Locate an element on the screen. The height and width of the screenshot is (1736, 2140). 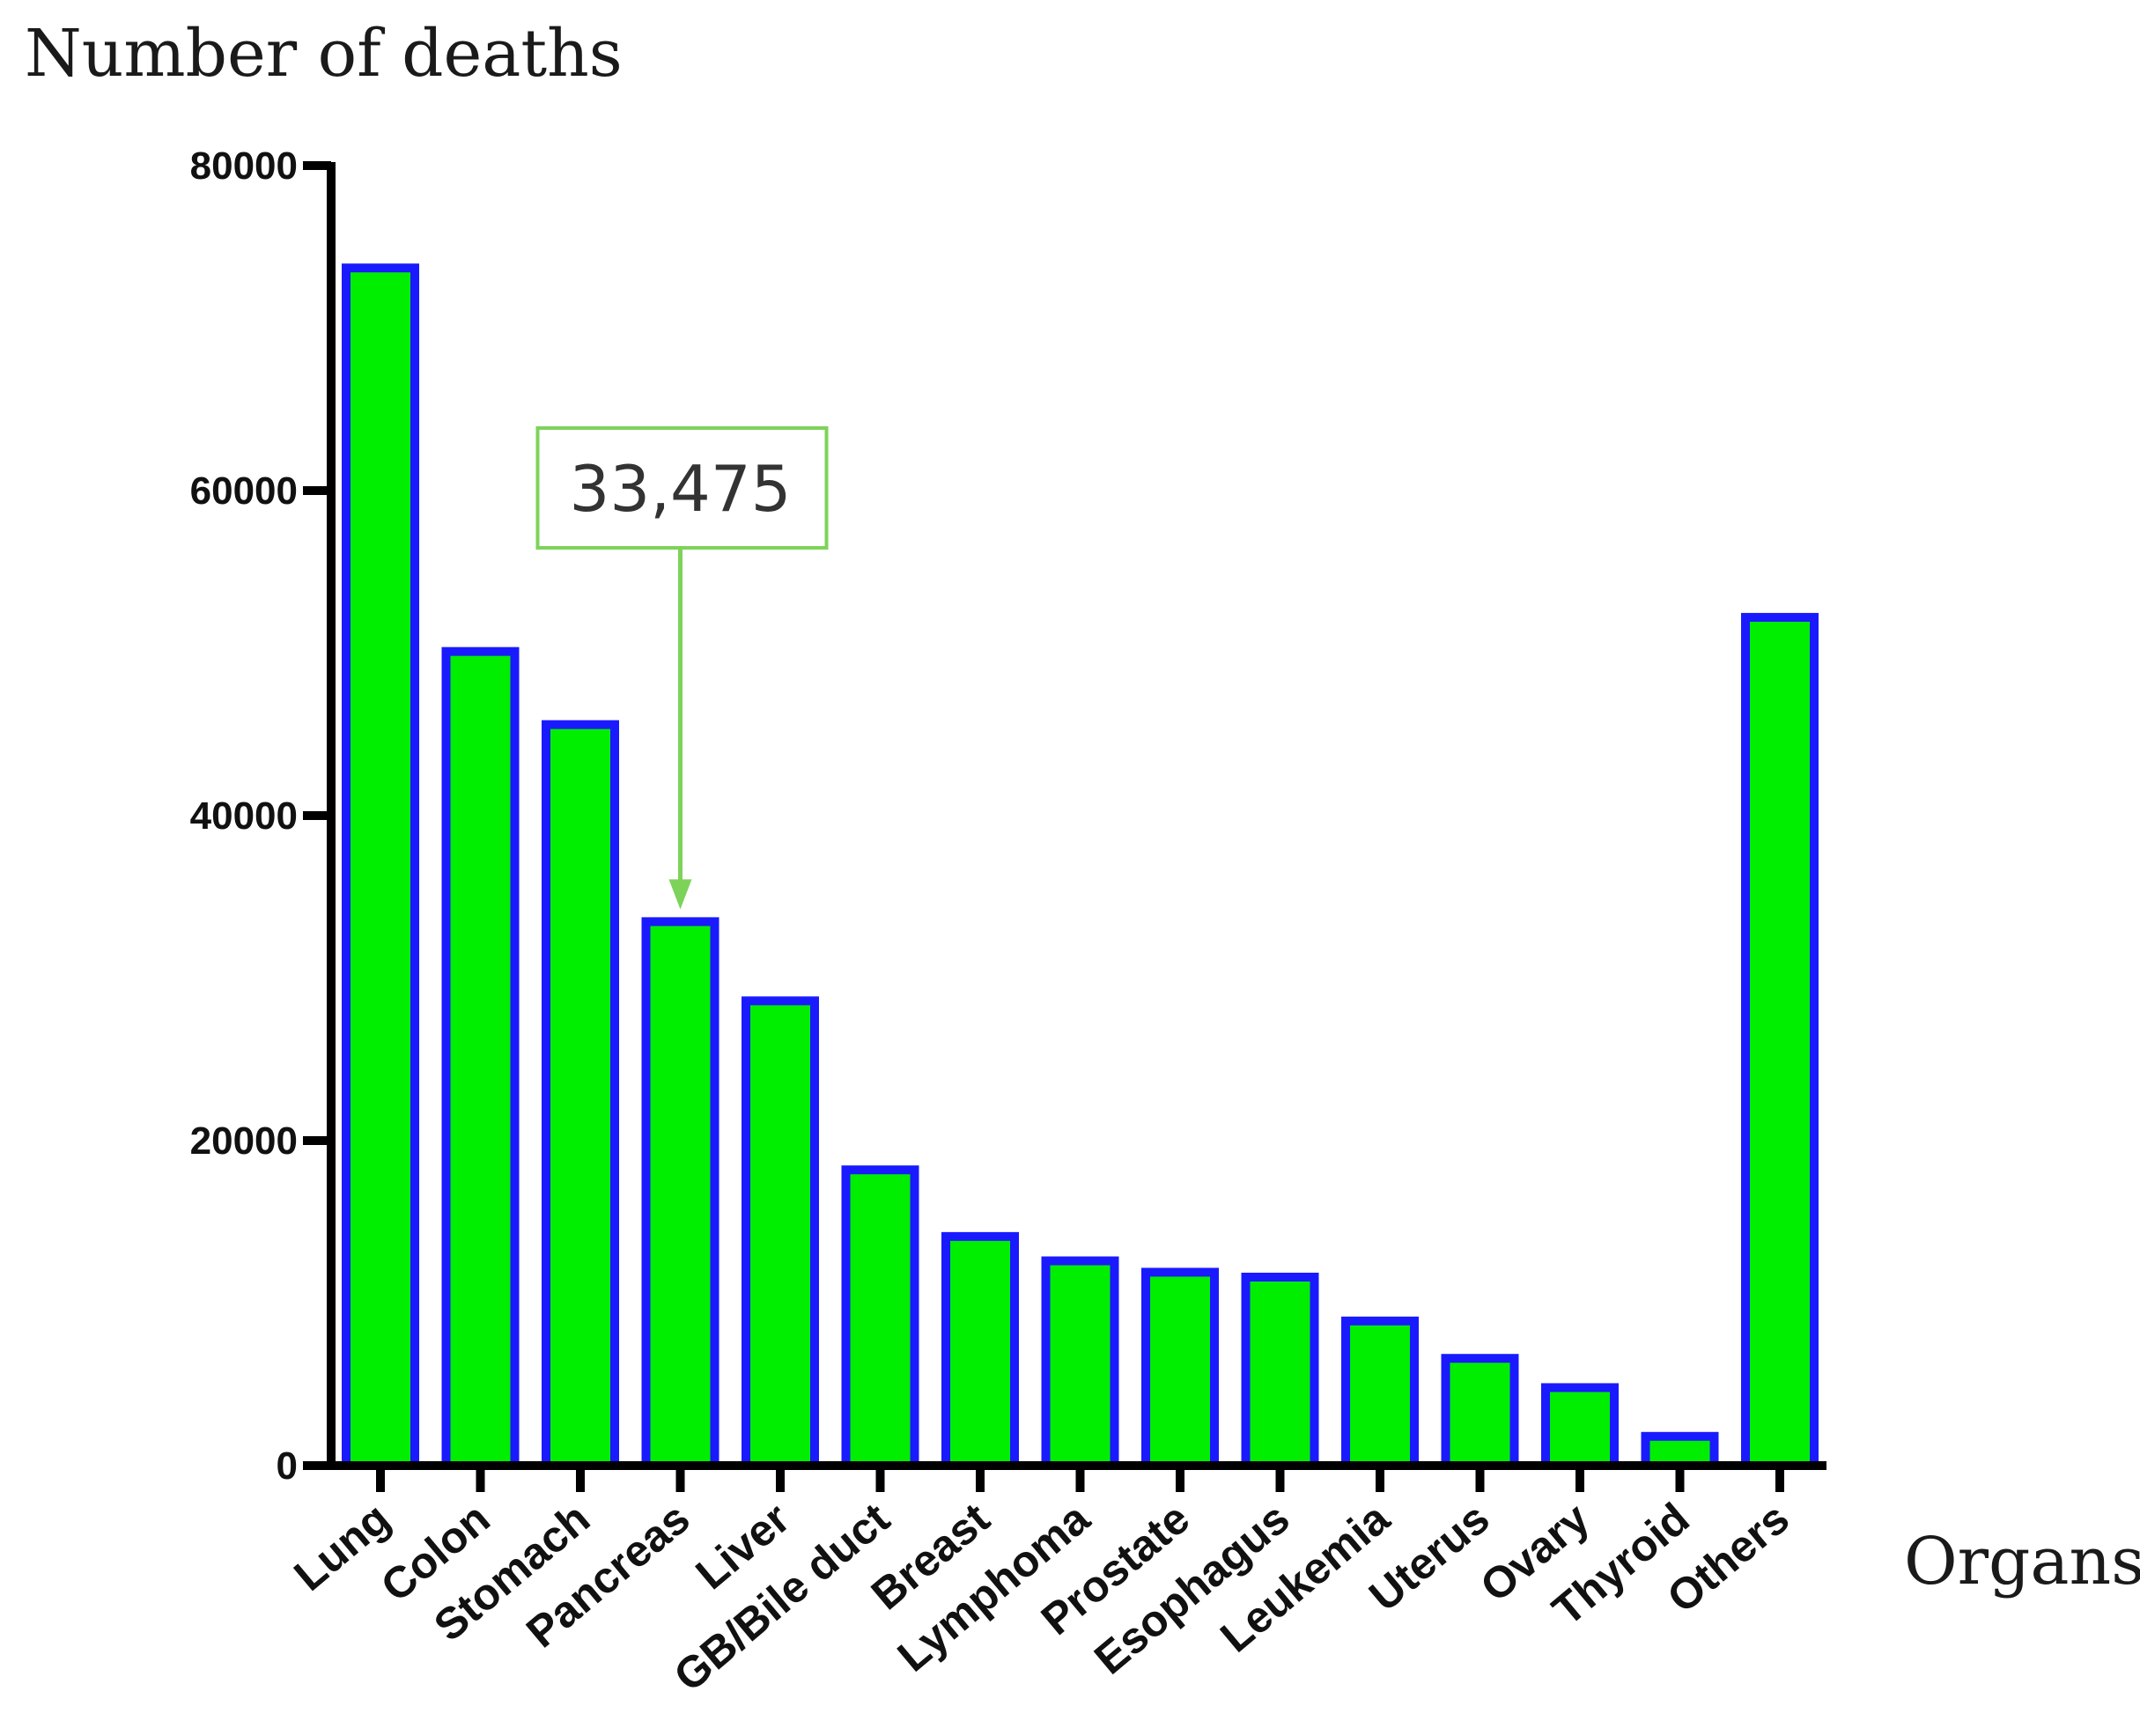
bar-leukemia is located at coordinates (1380, 1393).